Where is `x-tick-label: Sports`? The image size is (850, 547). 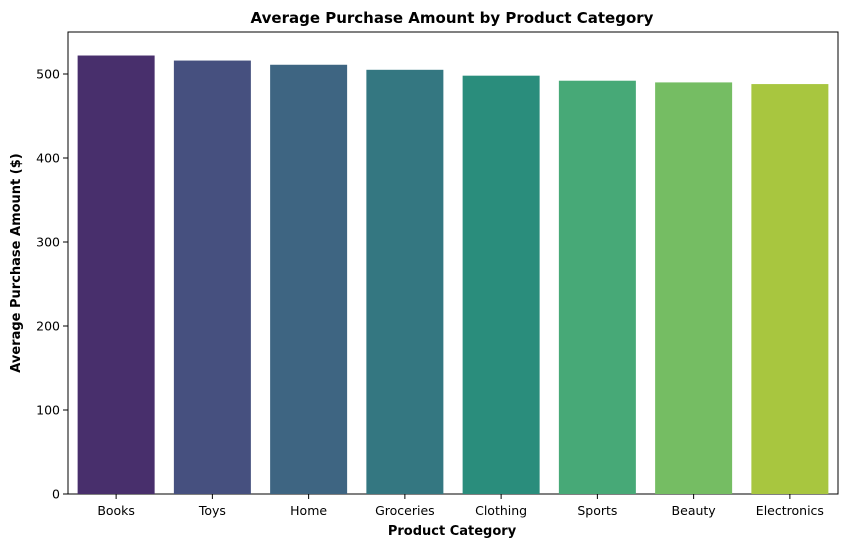
x-tick-label: Sports is located at coordinates (597, 510).